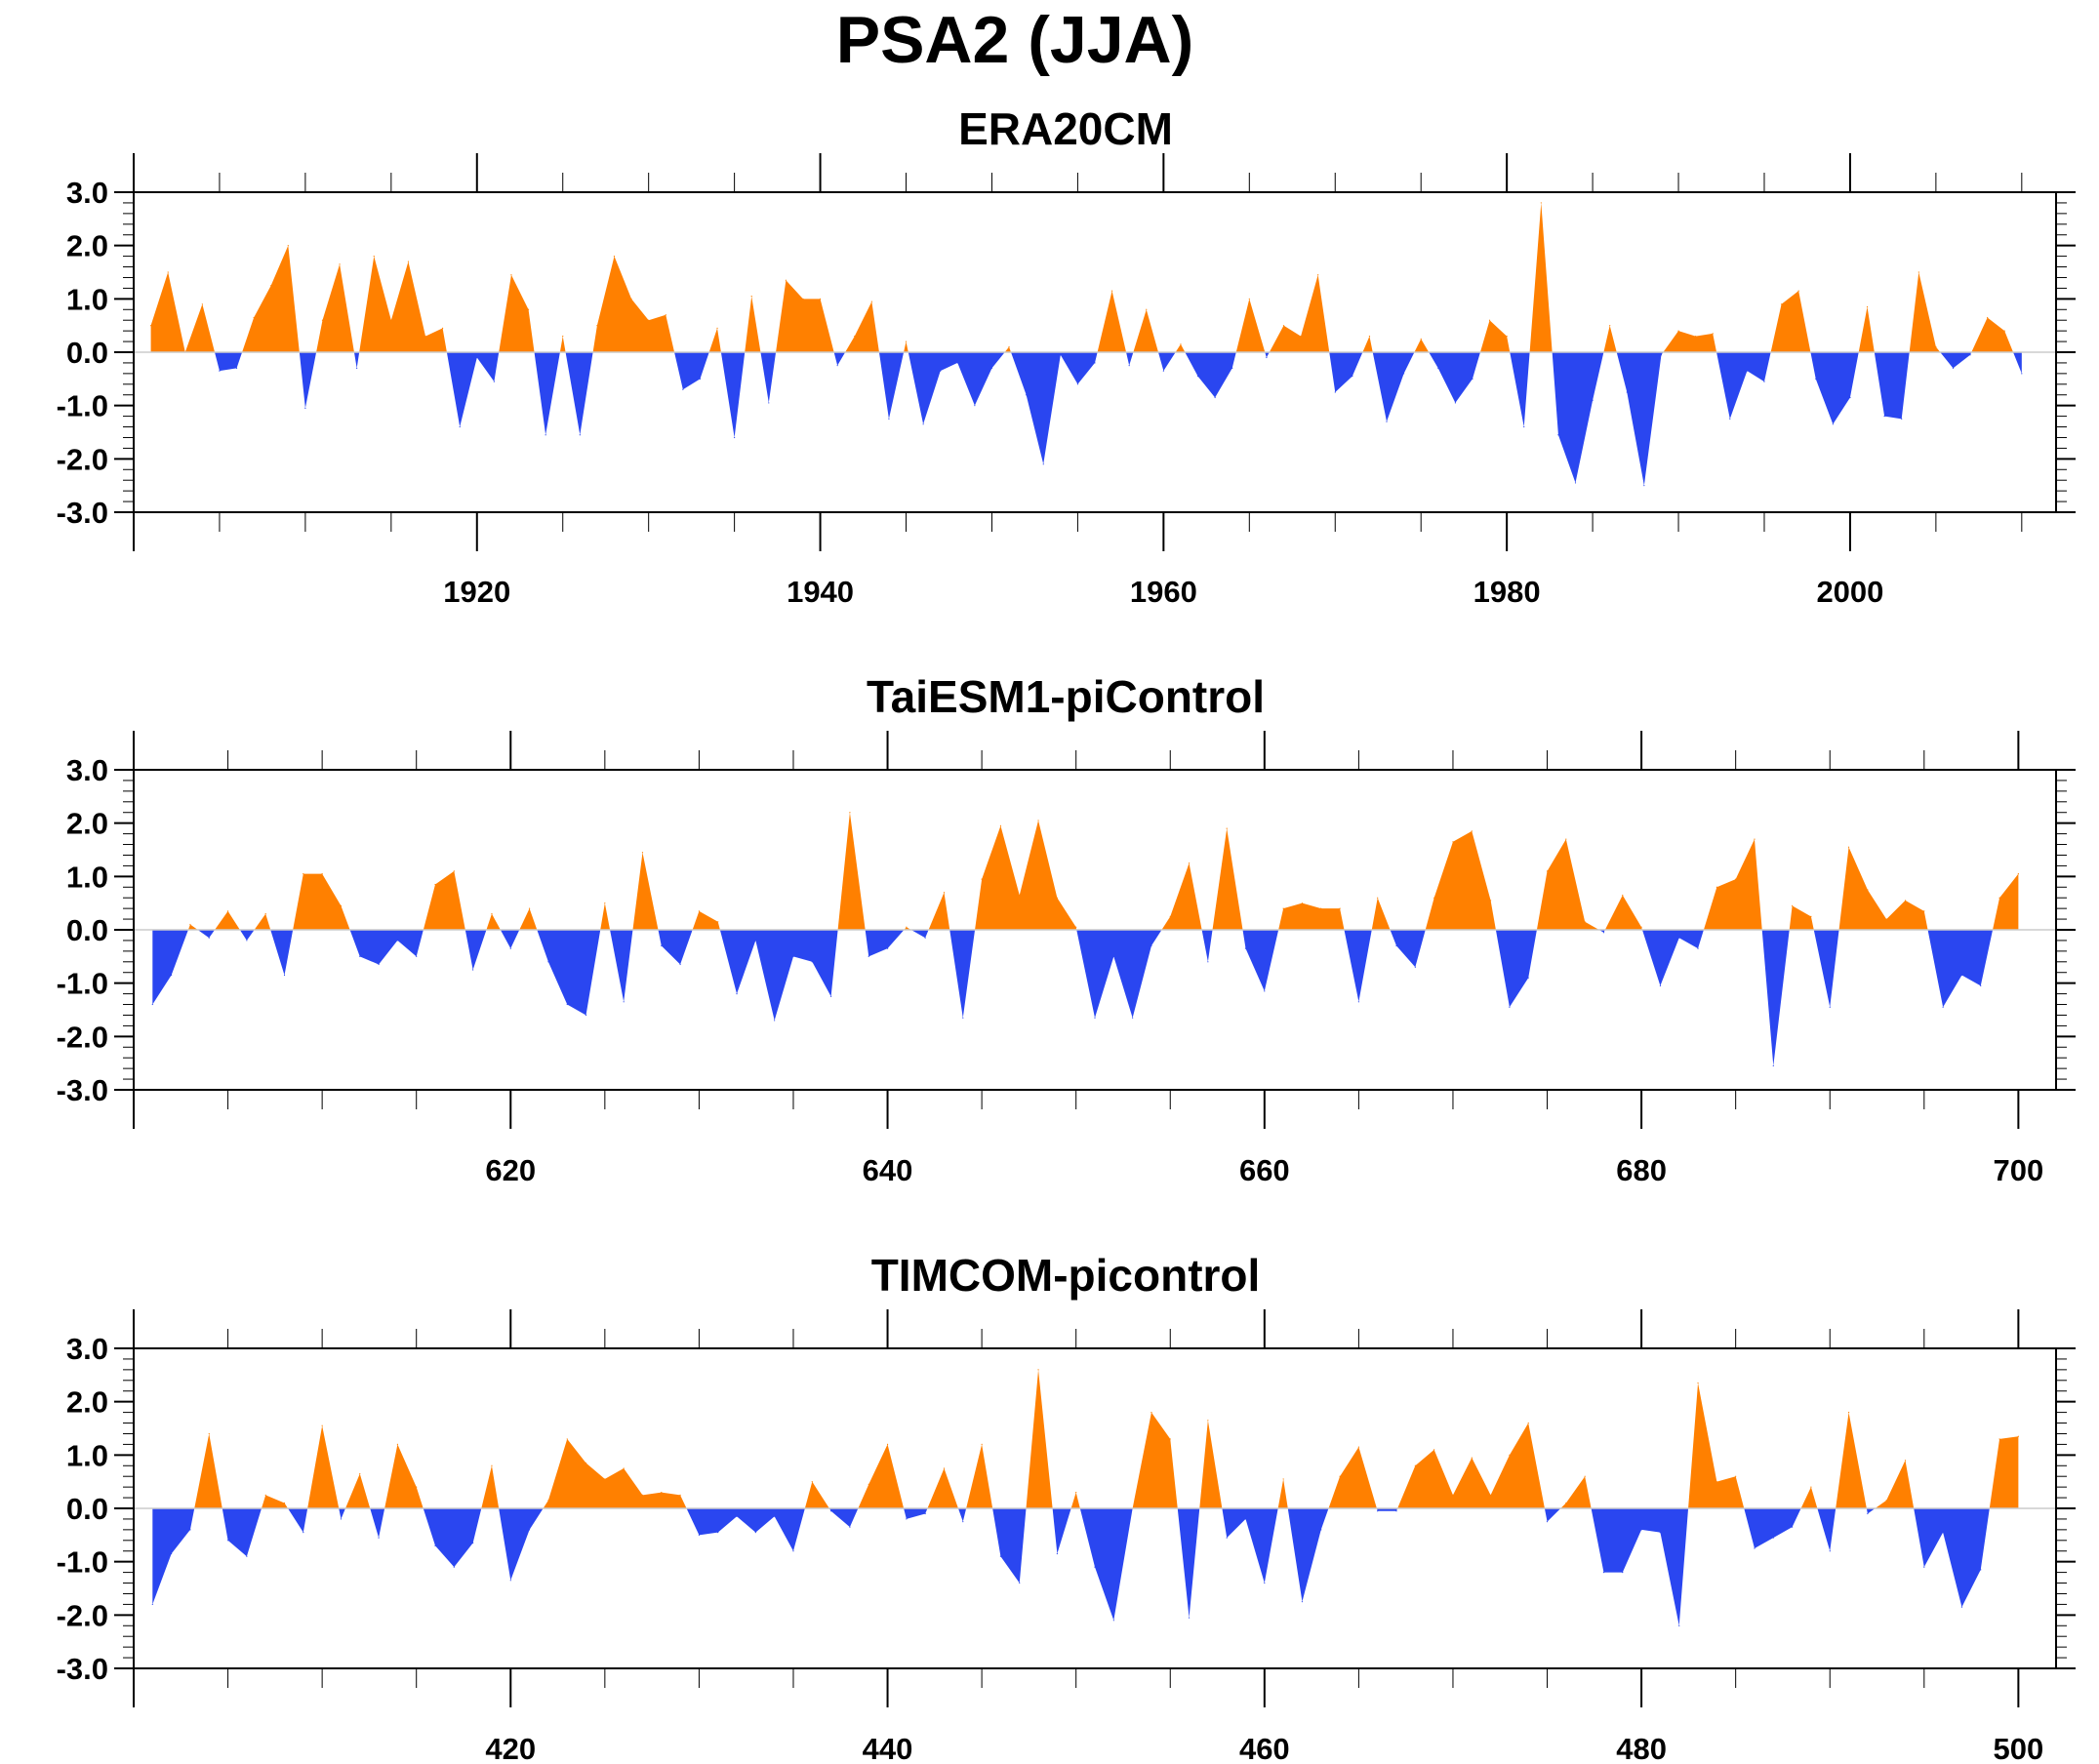 The height and width of the screenshot is (1764, 2099). Describe the element at coordinates (87, 299) in the screenshot. I see `y-tick-label: 1.0` at that location.